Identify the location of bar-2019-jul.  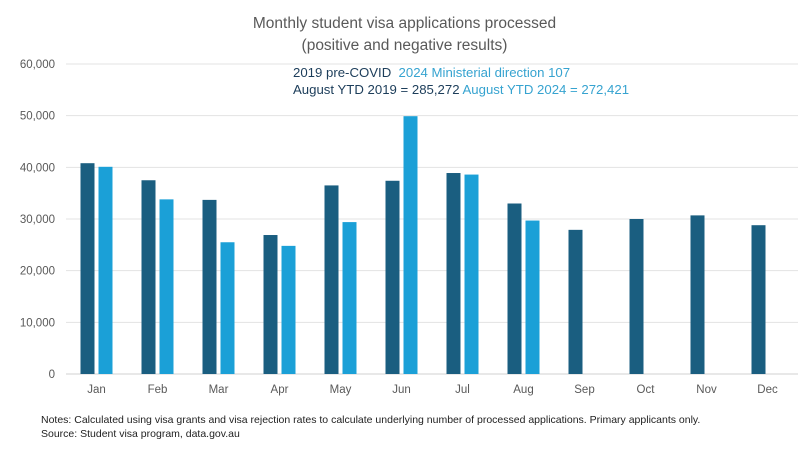
(453, 273).